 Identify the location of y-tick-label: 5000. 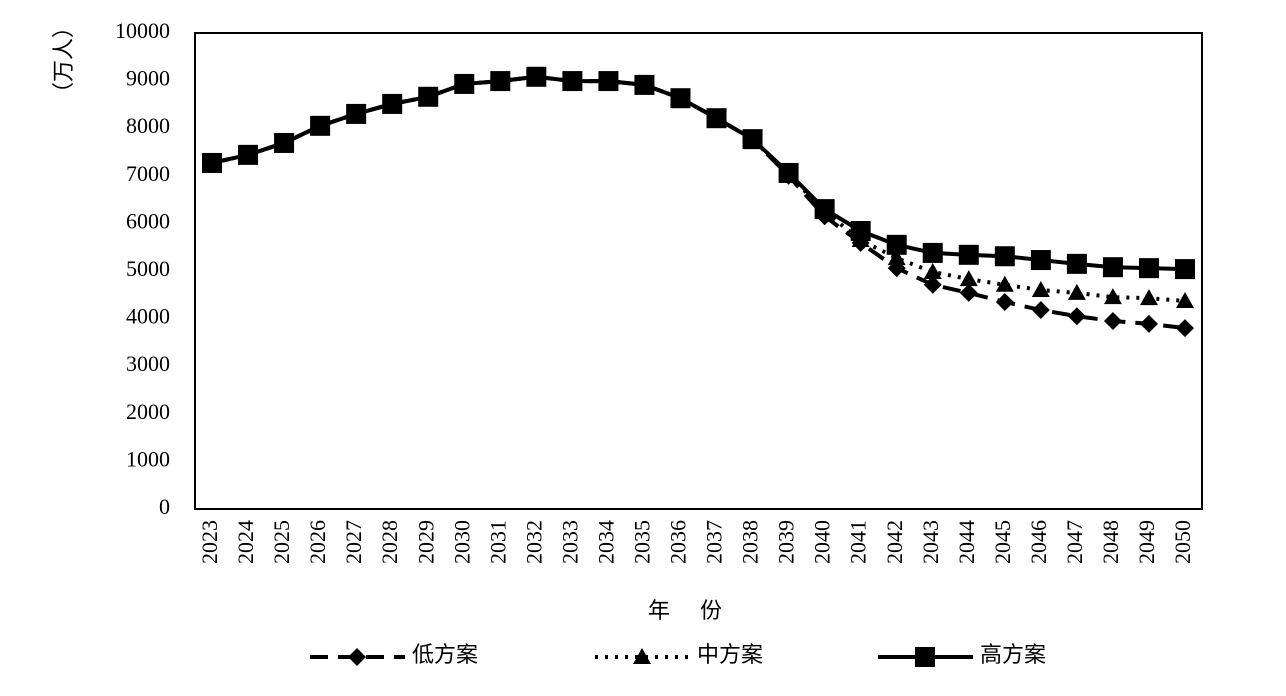
(148, 268).